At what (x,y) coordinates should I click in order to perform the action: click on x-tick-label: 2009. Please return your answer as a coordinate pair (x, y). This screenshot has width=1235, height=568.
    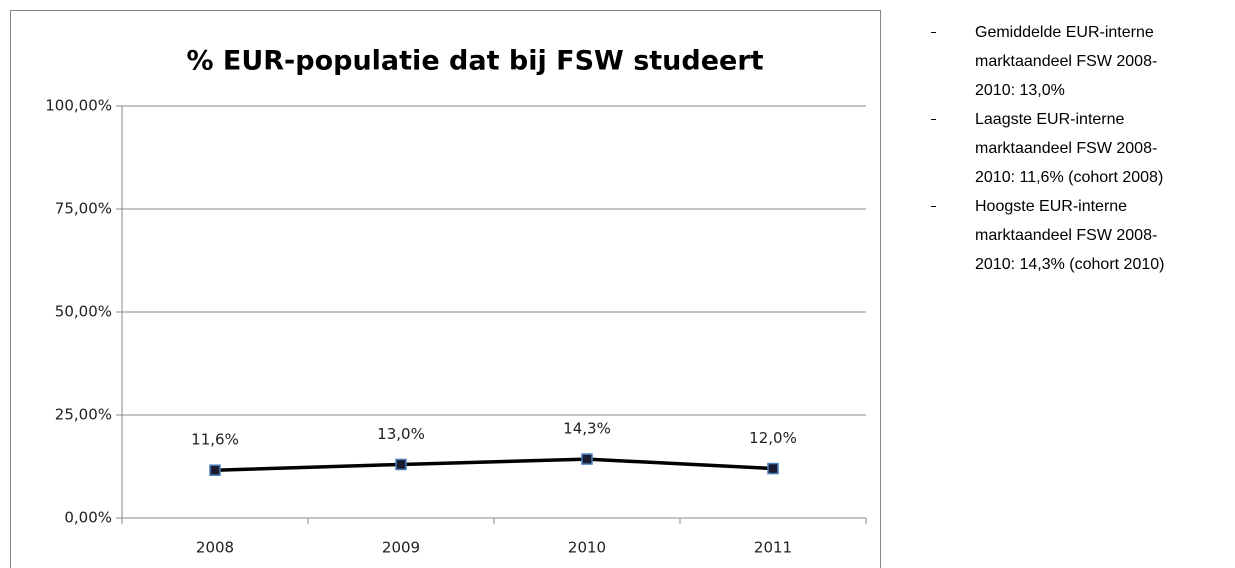
    Looking at the image, I should click on (401, 548).